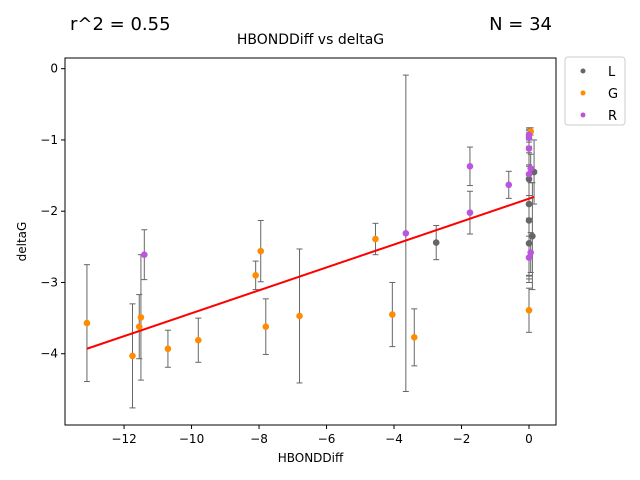 The height and width of the screenshot is (480, 640). I want to click on x-axis-ticks: −12 −10 −8 −6 −4 −2 0, so click(322, 435).